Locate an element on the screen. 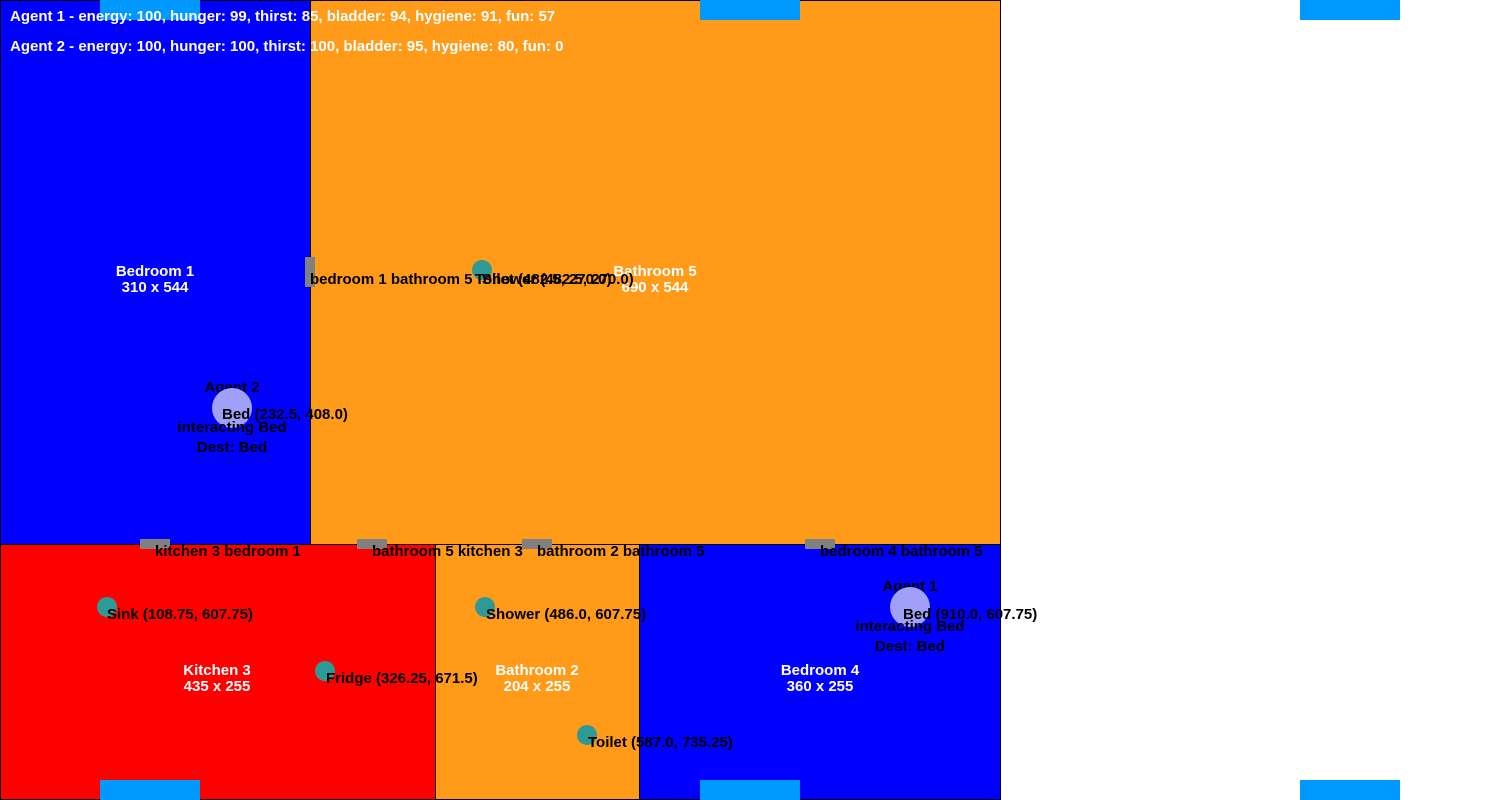 This screenshot has height=800, width=1500. room-name: Bathroom 2 is located at coordinates (537, 670).